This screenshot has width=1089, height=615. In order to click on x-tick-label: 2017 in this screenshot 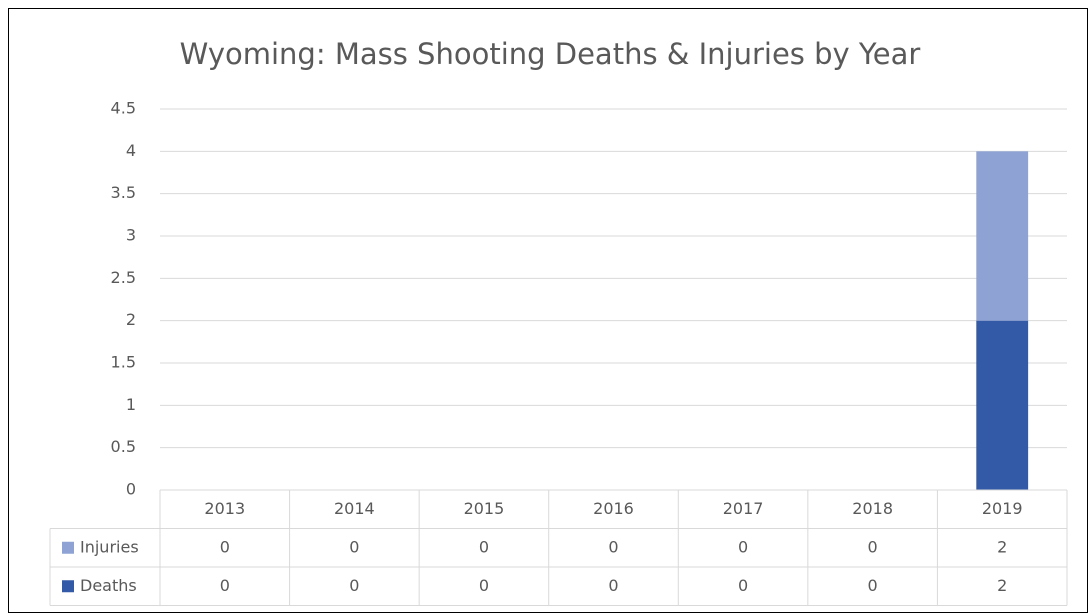, I will do `click(743, 508)`.